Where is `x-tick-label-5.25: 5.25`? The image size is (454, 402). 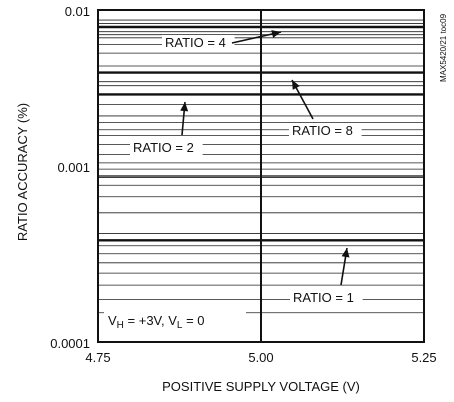 x-tick-label-5.25: 5.25 is located at coordinates (423, 357).